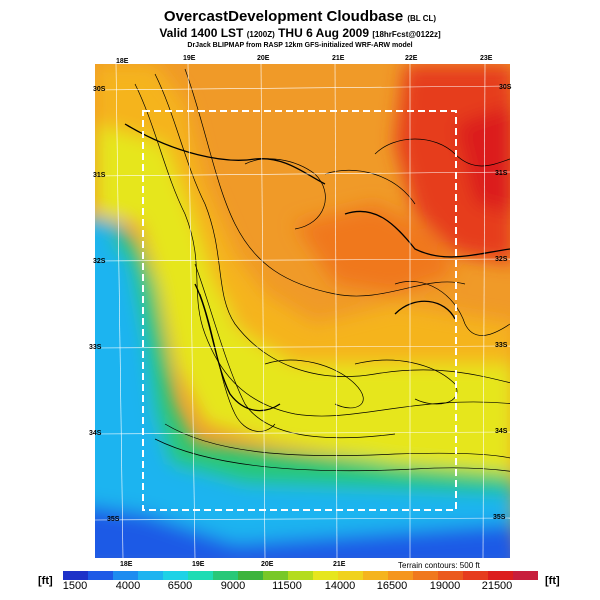 The width and height of the screenshot is (600, 600). I want to click on colorbar-label: 11500, so click(287, 586).